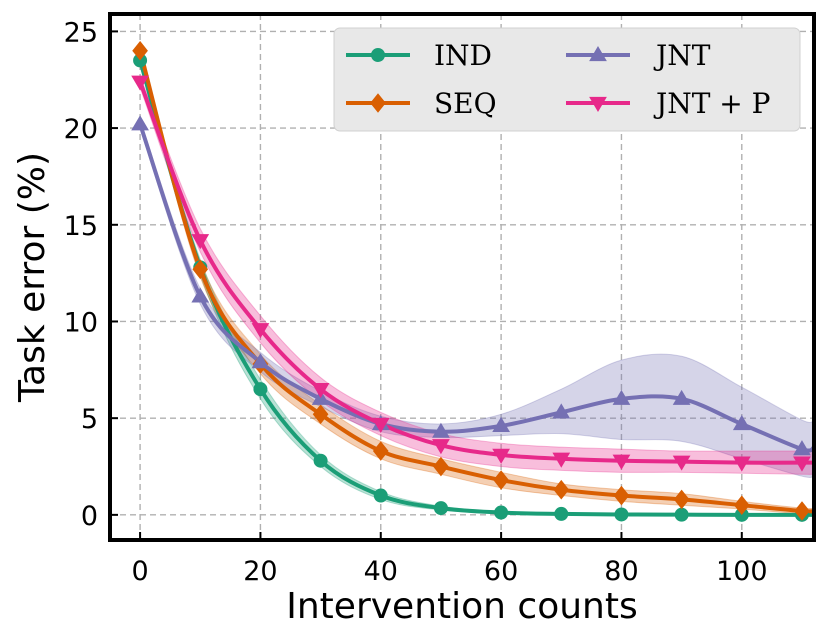 This screenshot has width=830, height=640. I want to click on legend-marker-jnt, so click(598, 54).